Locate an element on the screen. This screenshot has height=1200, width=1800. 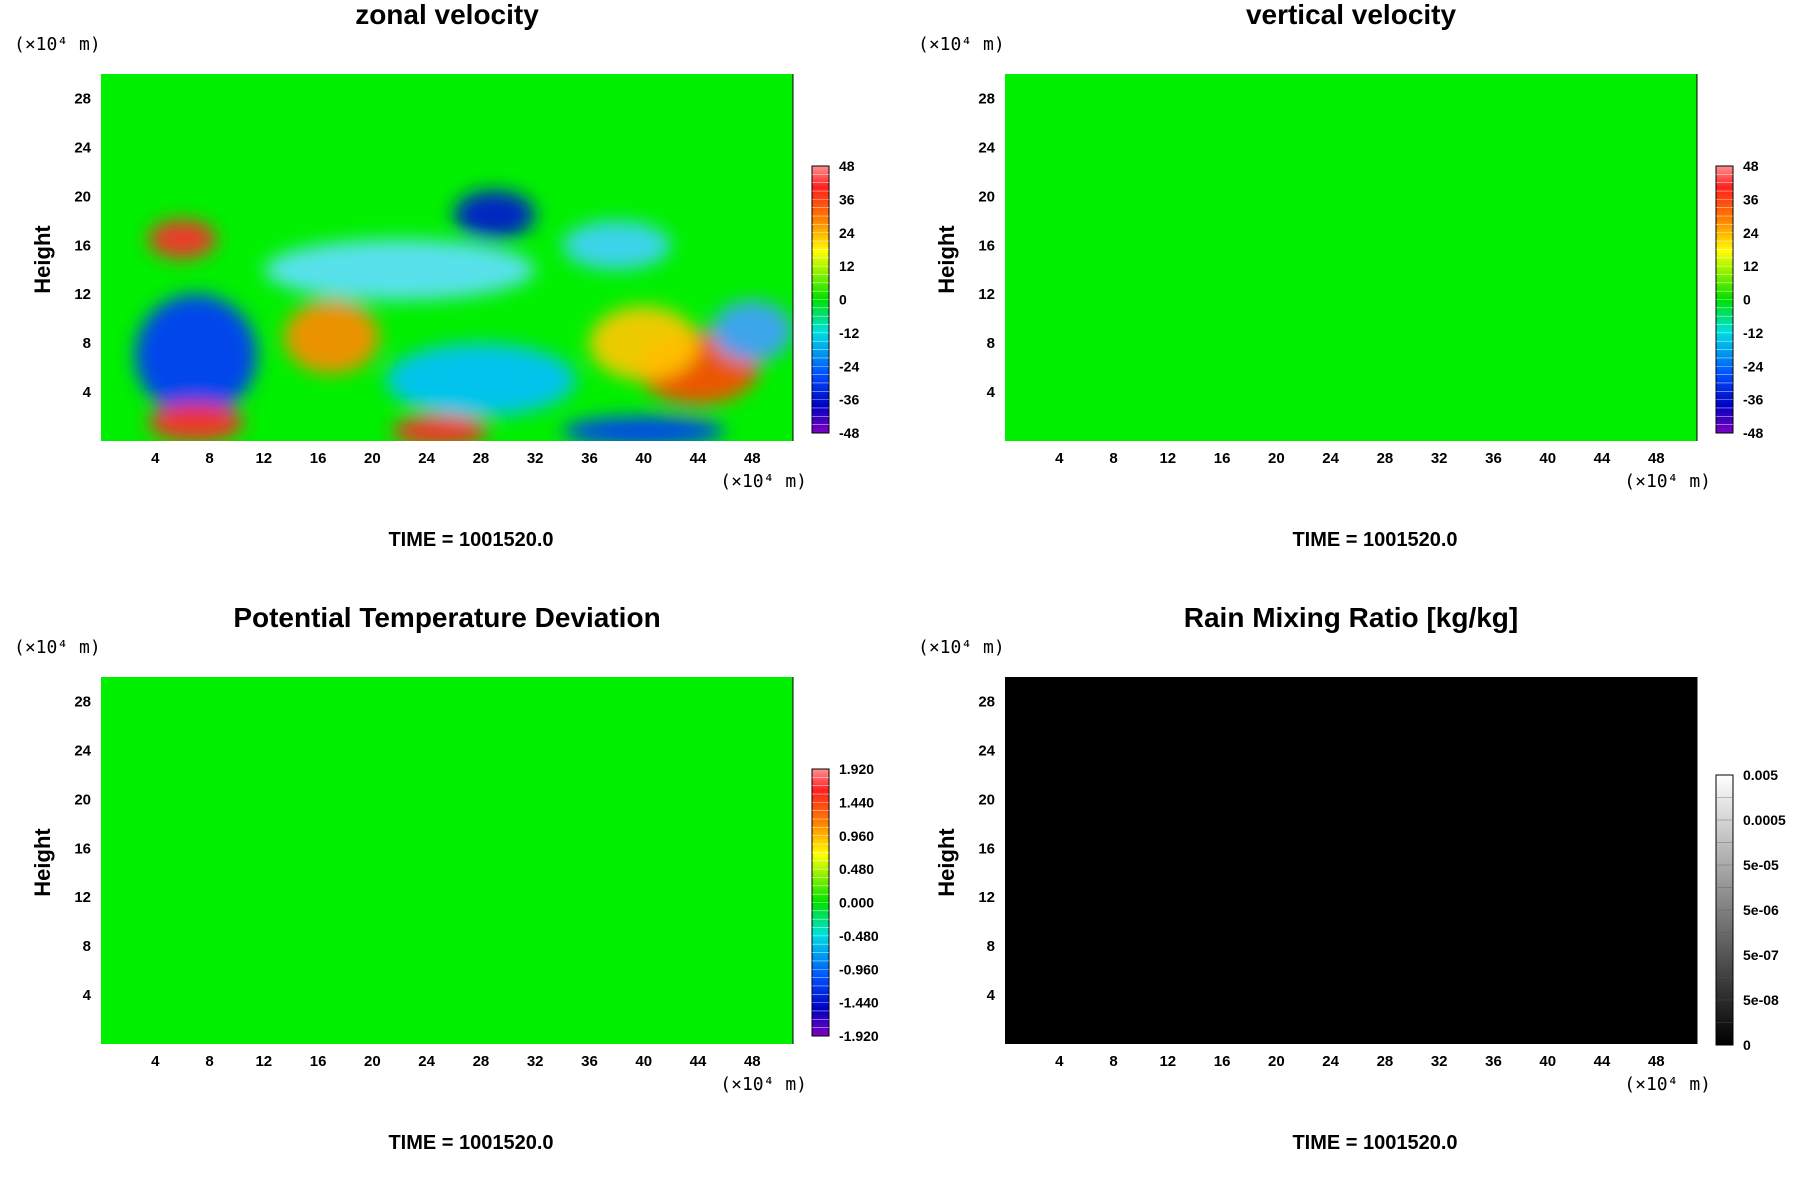
chart-title: Potential Temperature Deviation is located at coordinates (446, 617).